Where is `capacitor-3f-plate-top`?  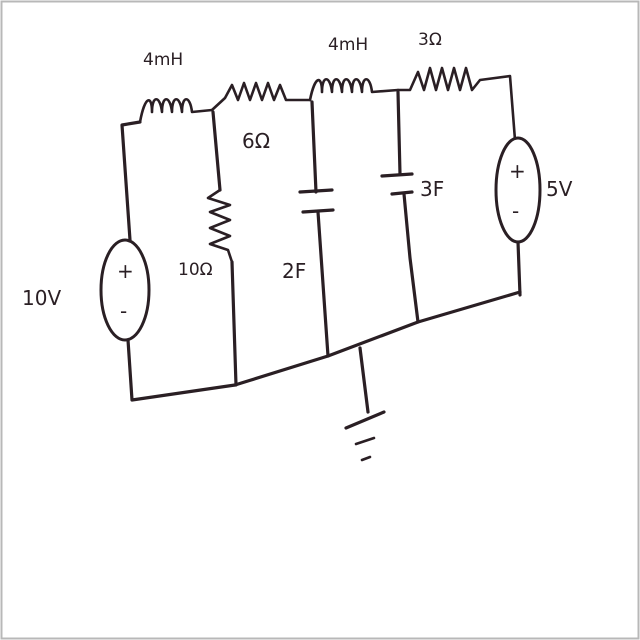
capacitor-3f-plate-top is located at coordinates (397, 175).